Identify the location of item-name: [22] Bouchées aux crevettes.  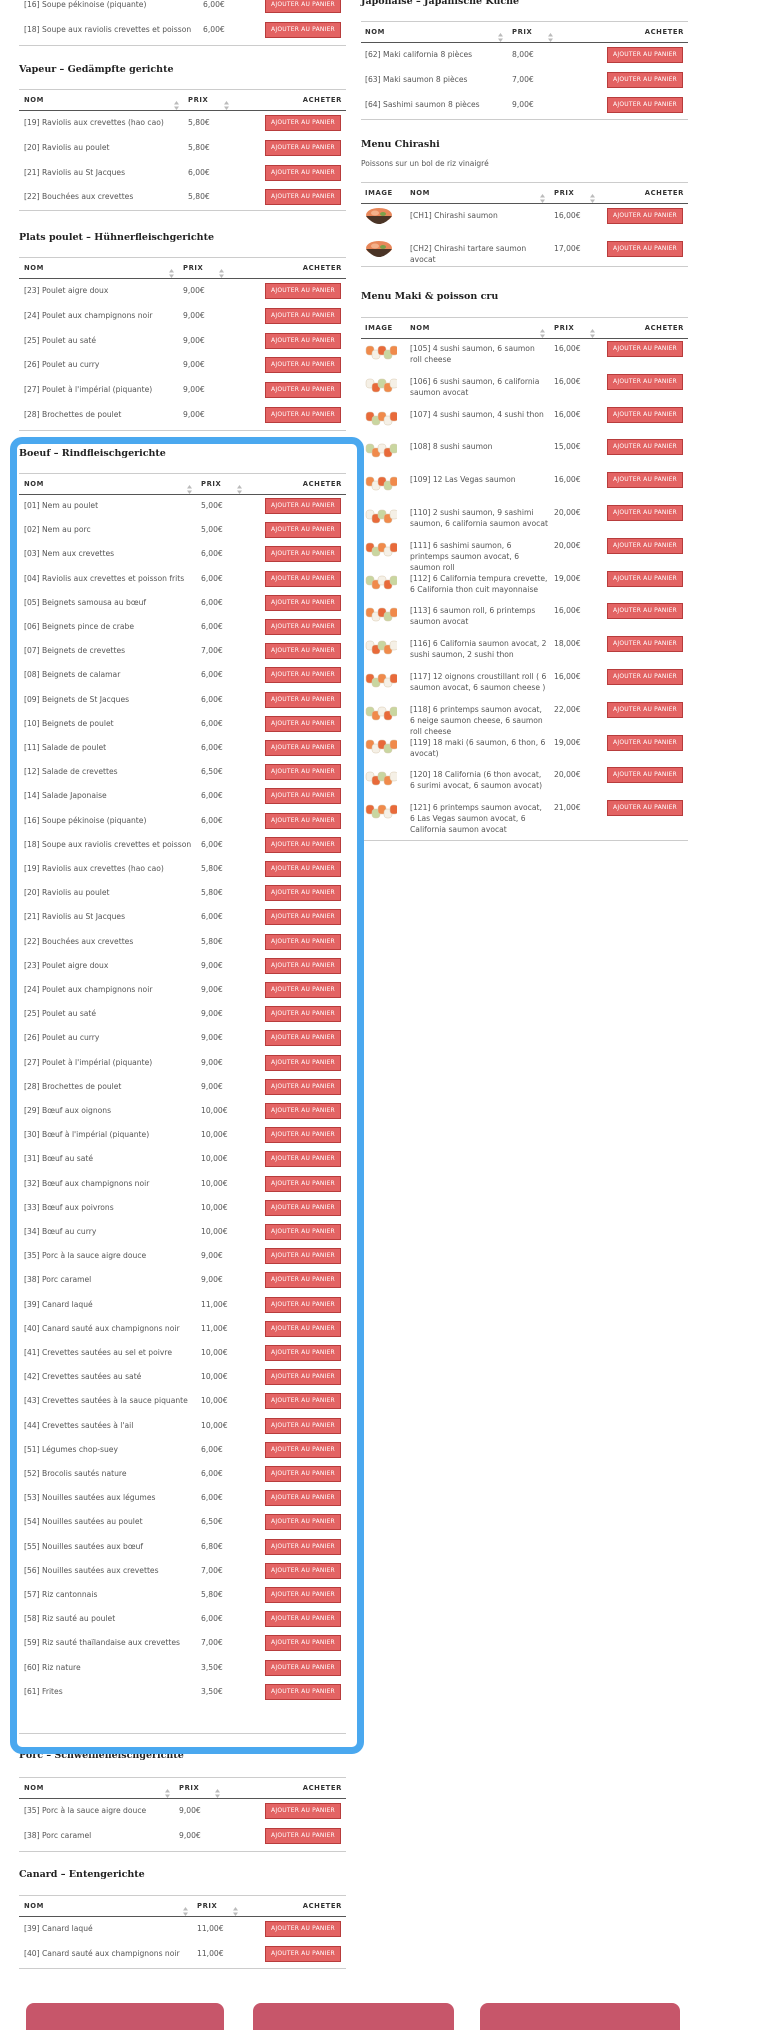
(79, 941).